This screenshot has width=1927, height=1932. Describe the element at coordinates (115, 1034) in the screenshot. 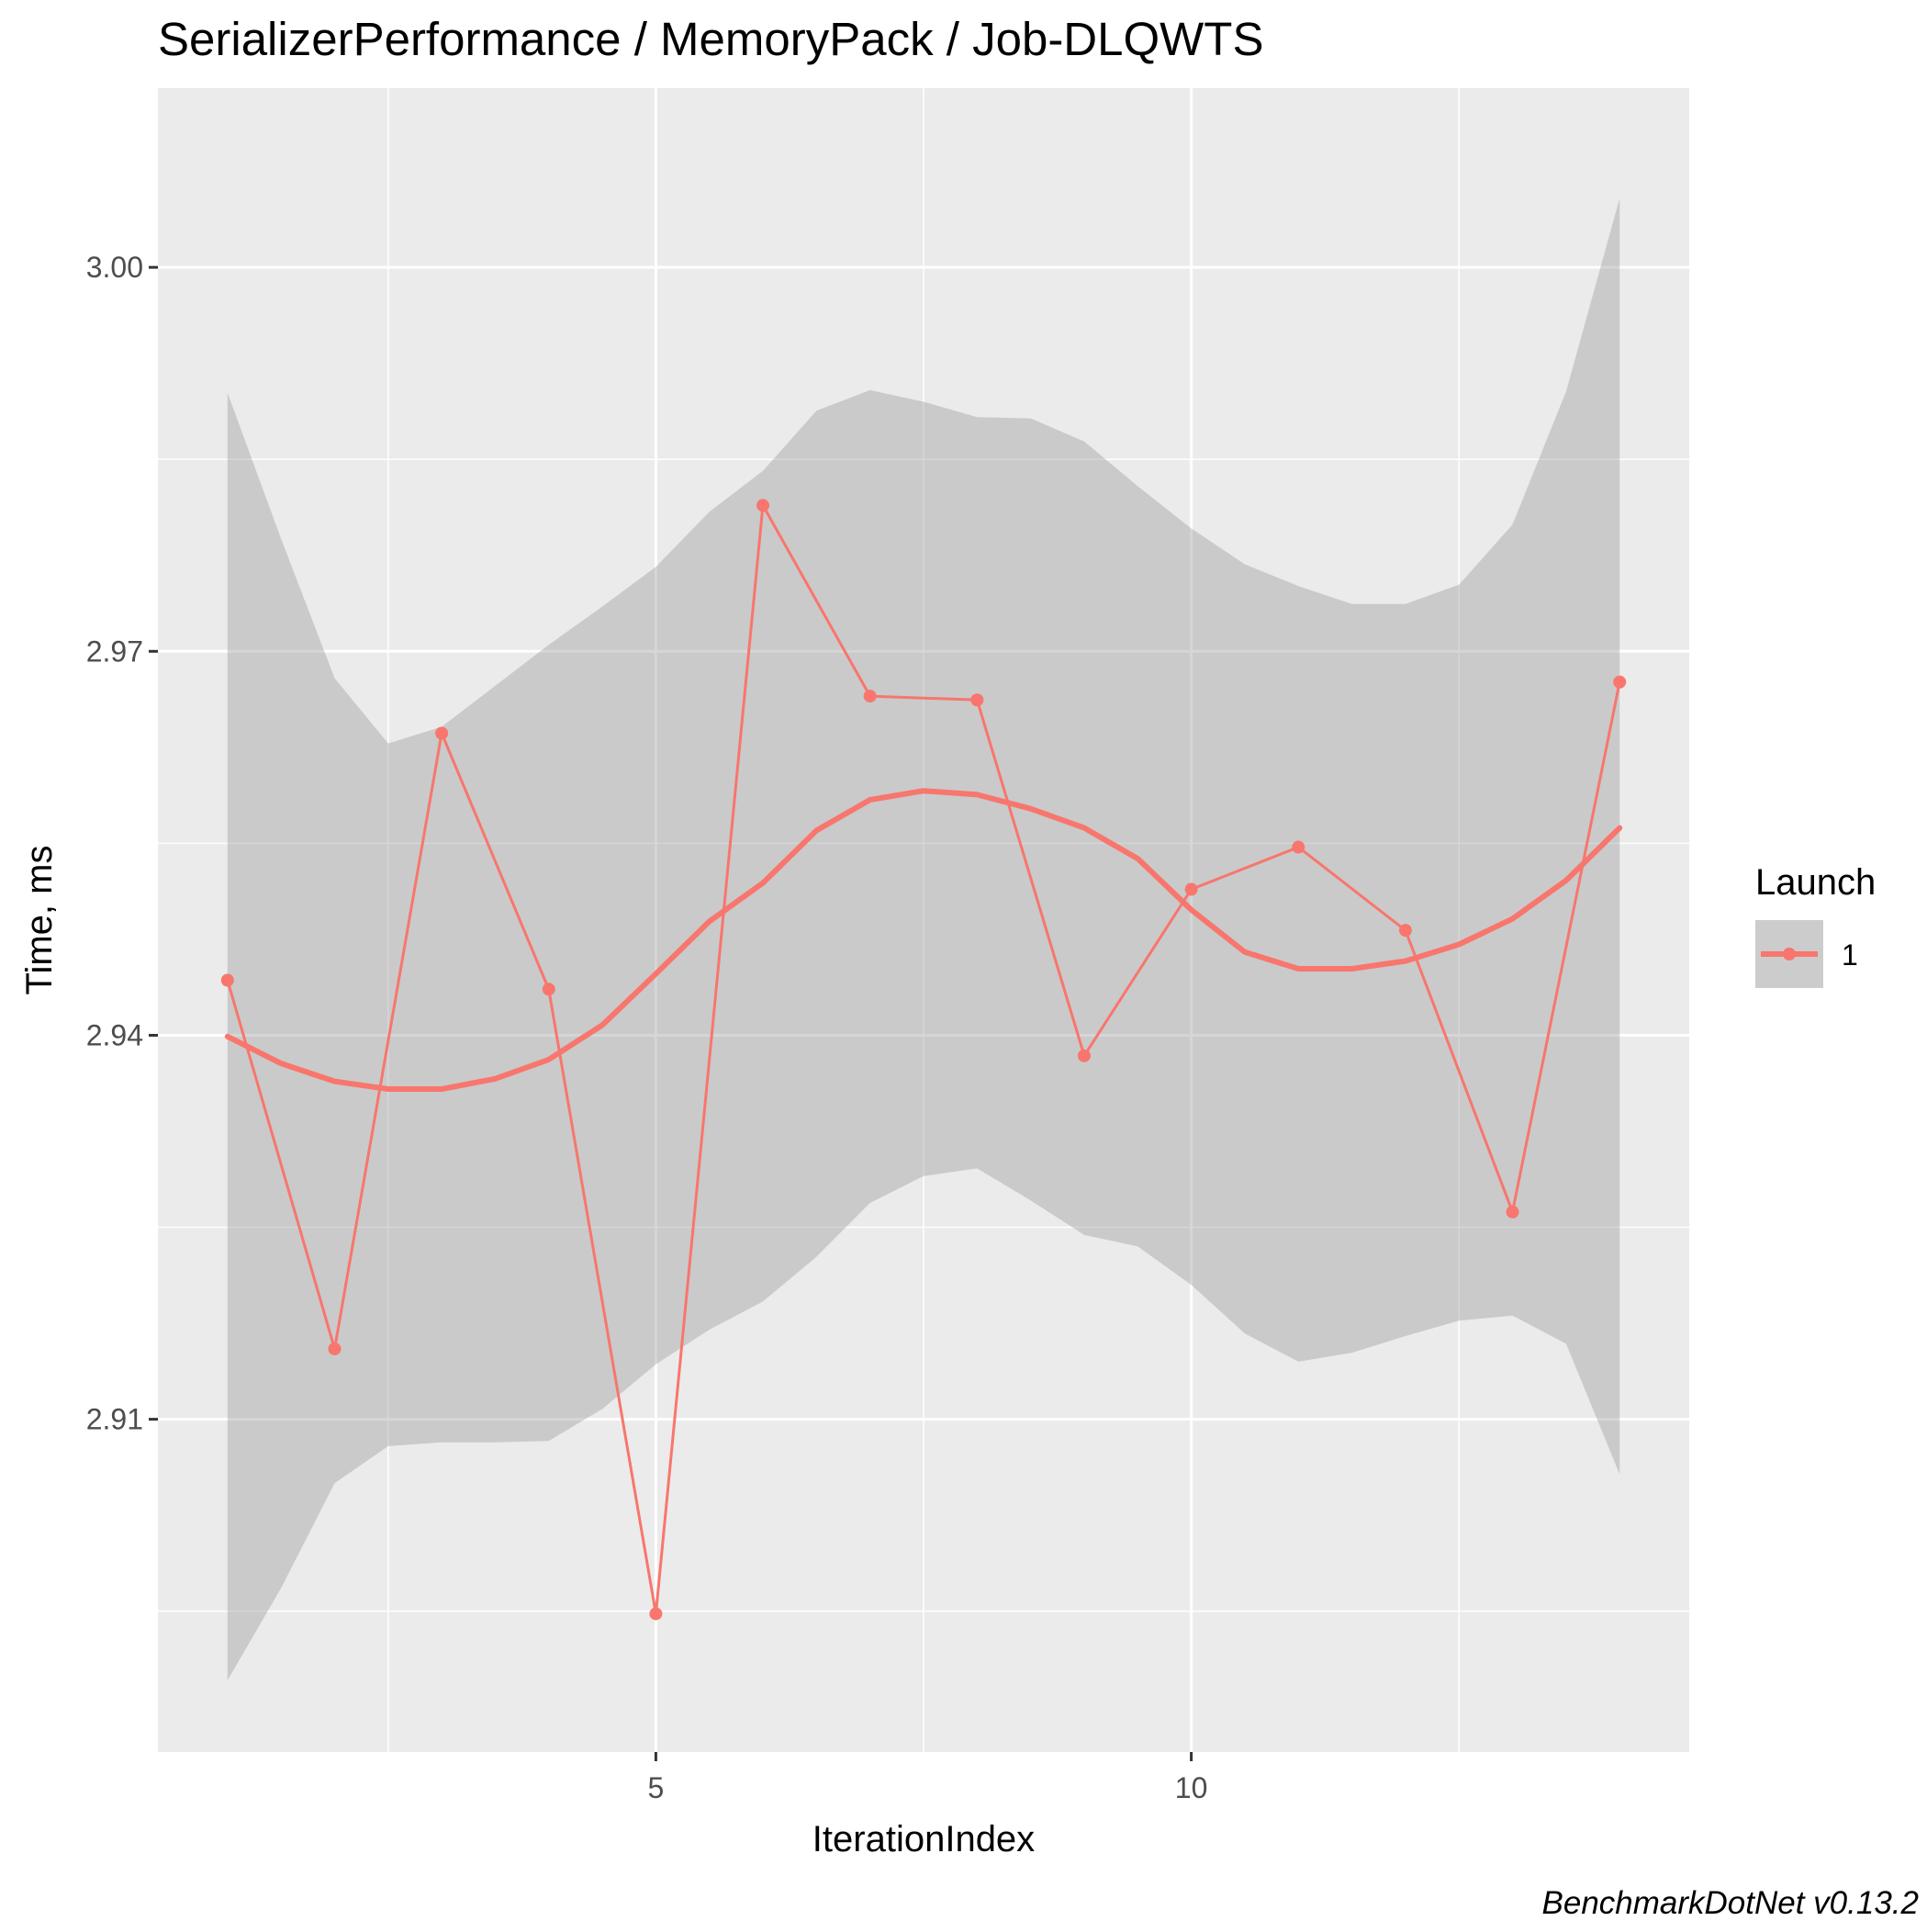

I see `y-tick-label: 2.94` at that location.